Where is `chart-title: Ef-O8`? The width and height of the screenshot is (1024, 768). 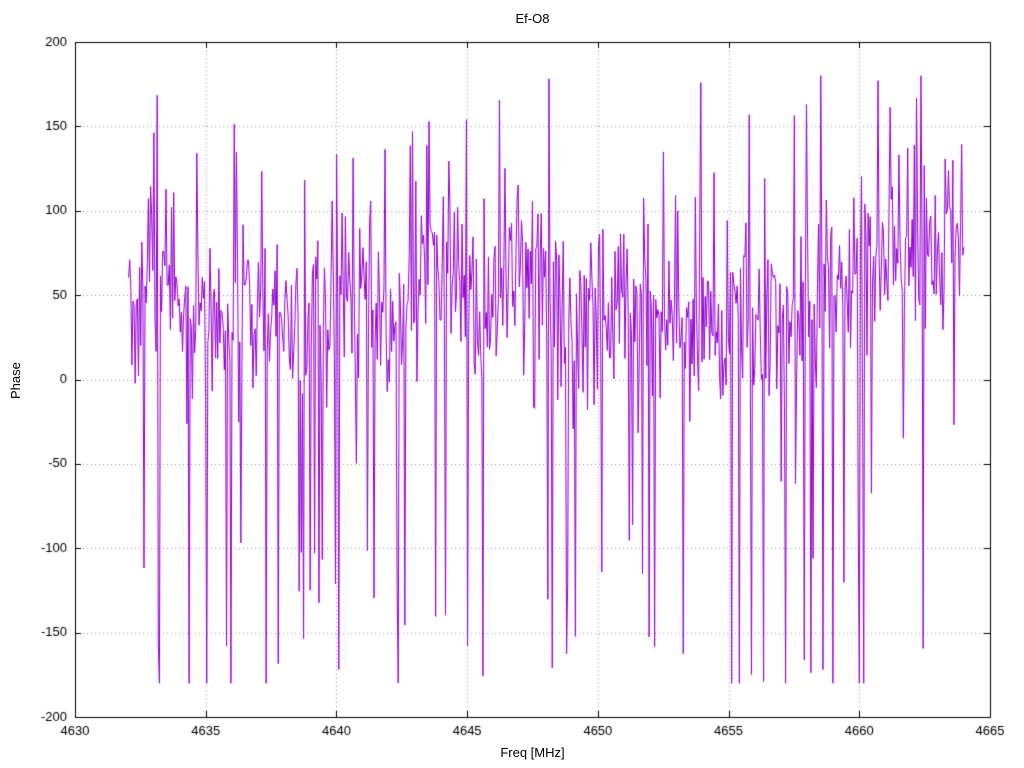 chart-title: Ef-O8 is located at coordinates (532, 18).